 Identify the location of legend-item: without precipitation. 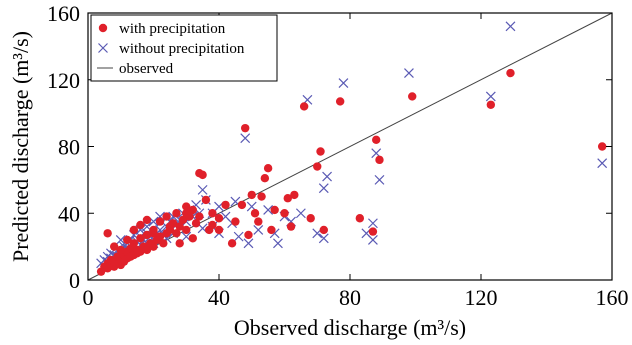
(171, 49).